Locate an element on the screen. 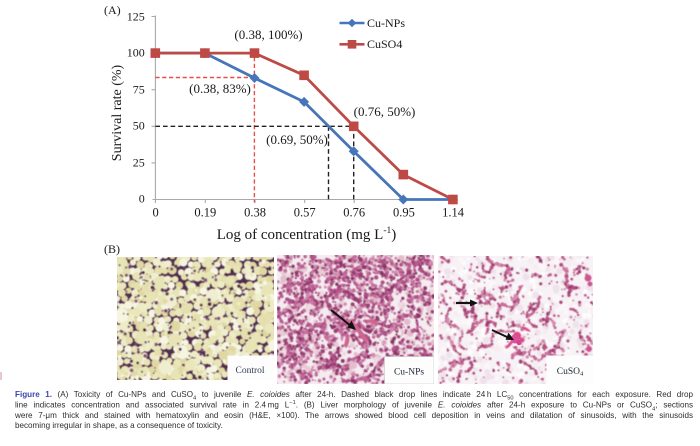 The width and height of the screenshot is (700, 446). svg-text: Cu-NPs is located at coordinates (409, 373).